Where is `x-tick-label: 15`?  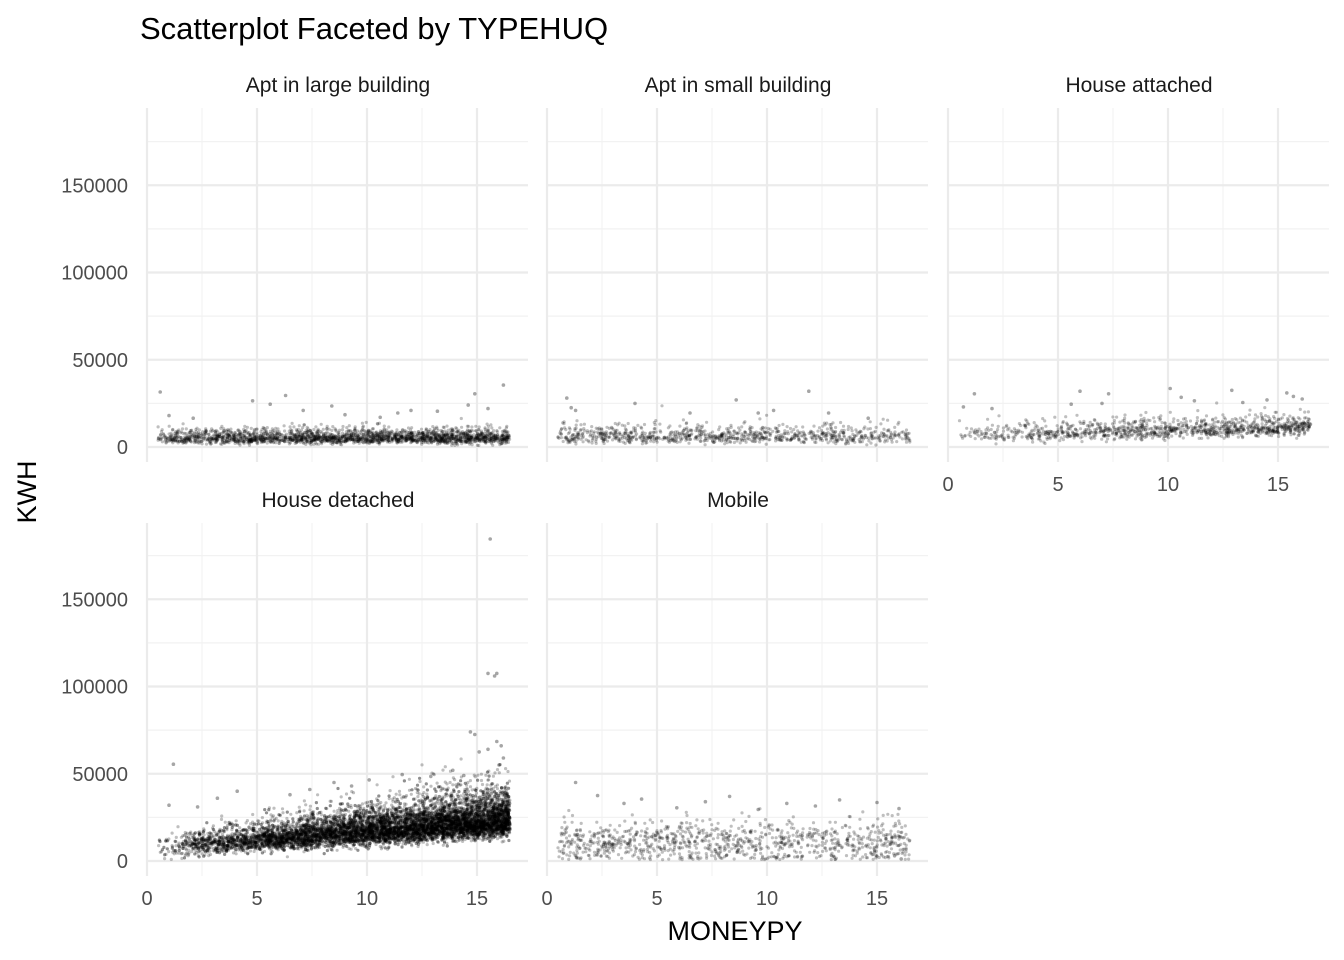
x-tick-label: 15 is located at coordinates (1278, 485).